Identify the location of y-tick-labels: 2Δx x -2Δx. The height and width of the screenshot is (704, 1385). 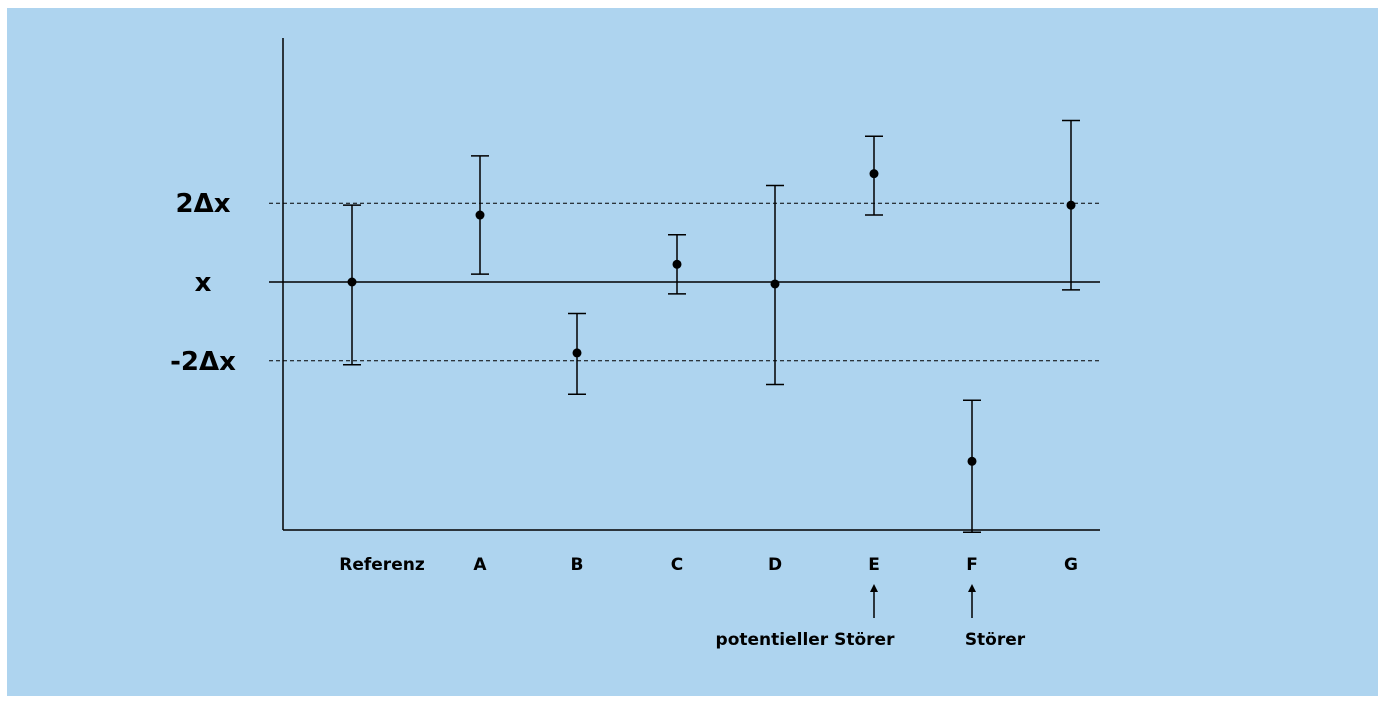
(203, 283).